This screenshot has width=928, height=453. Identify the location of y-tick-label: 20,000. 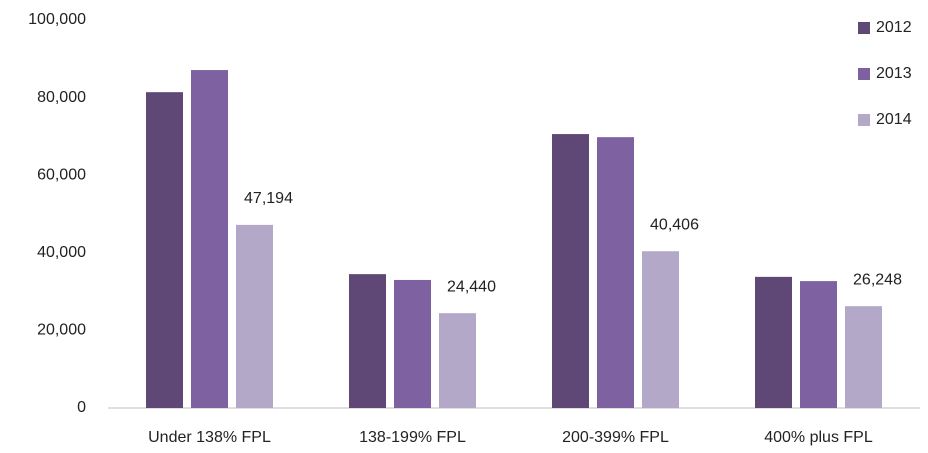
(61, 330).